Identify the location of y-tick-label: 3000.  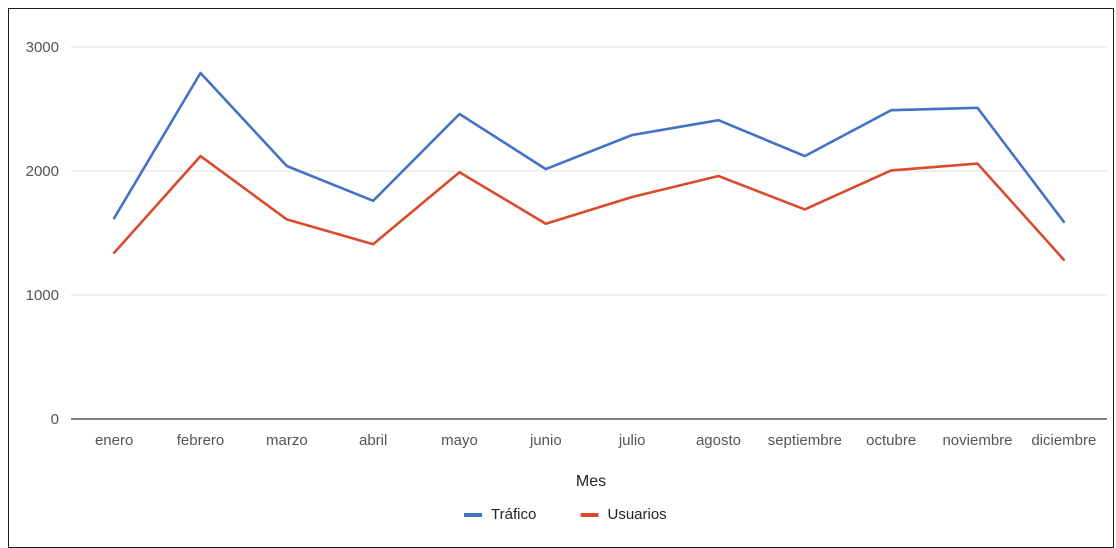
(42, 47).